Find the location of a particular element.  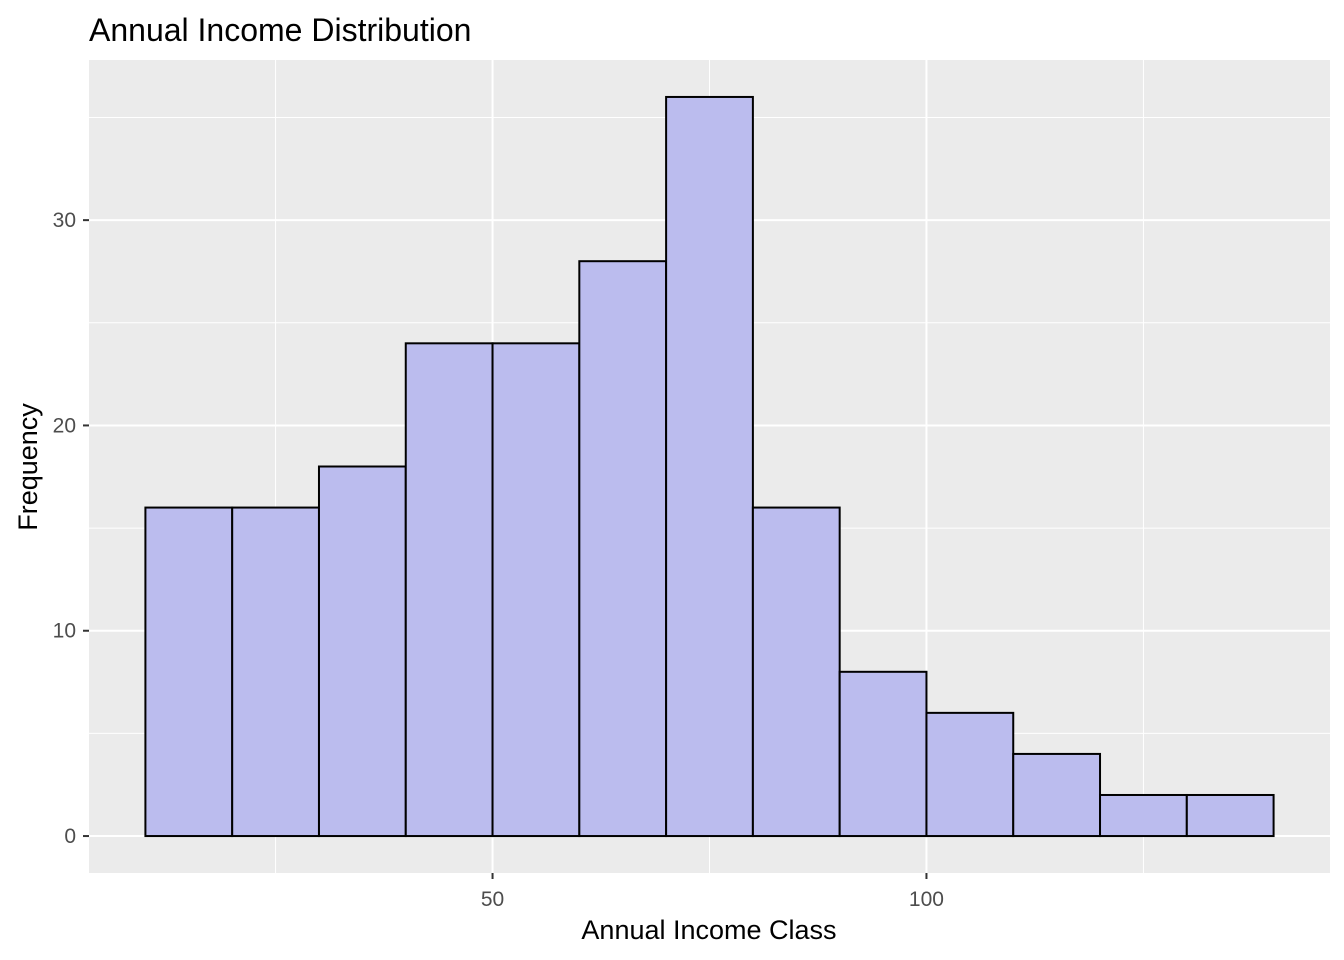

y-tick-label: 0 is located at coordinates (70, 836).